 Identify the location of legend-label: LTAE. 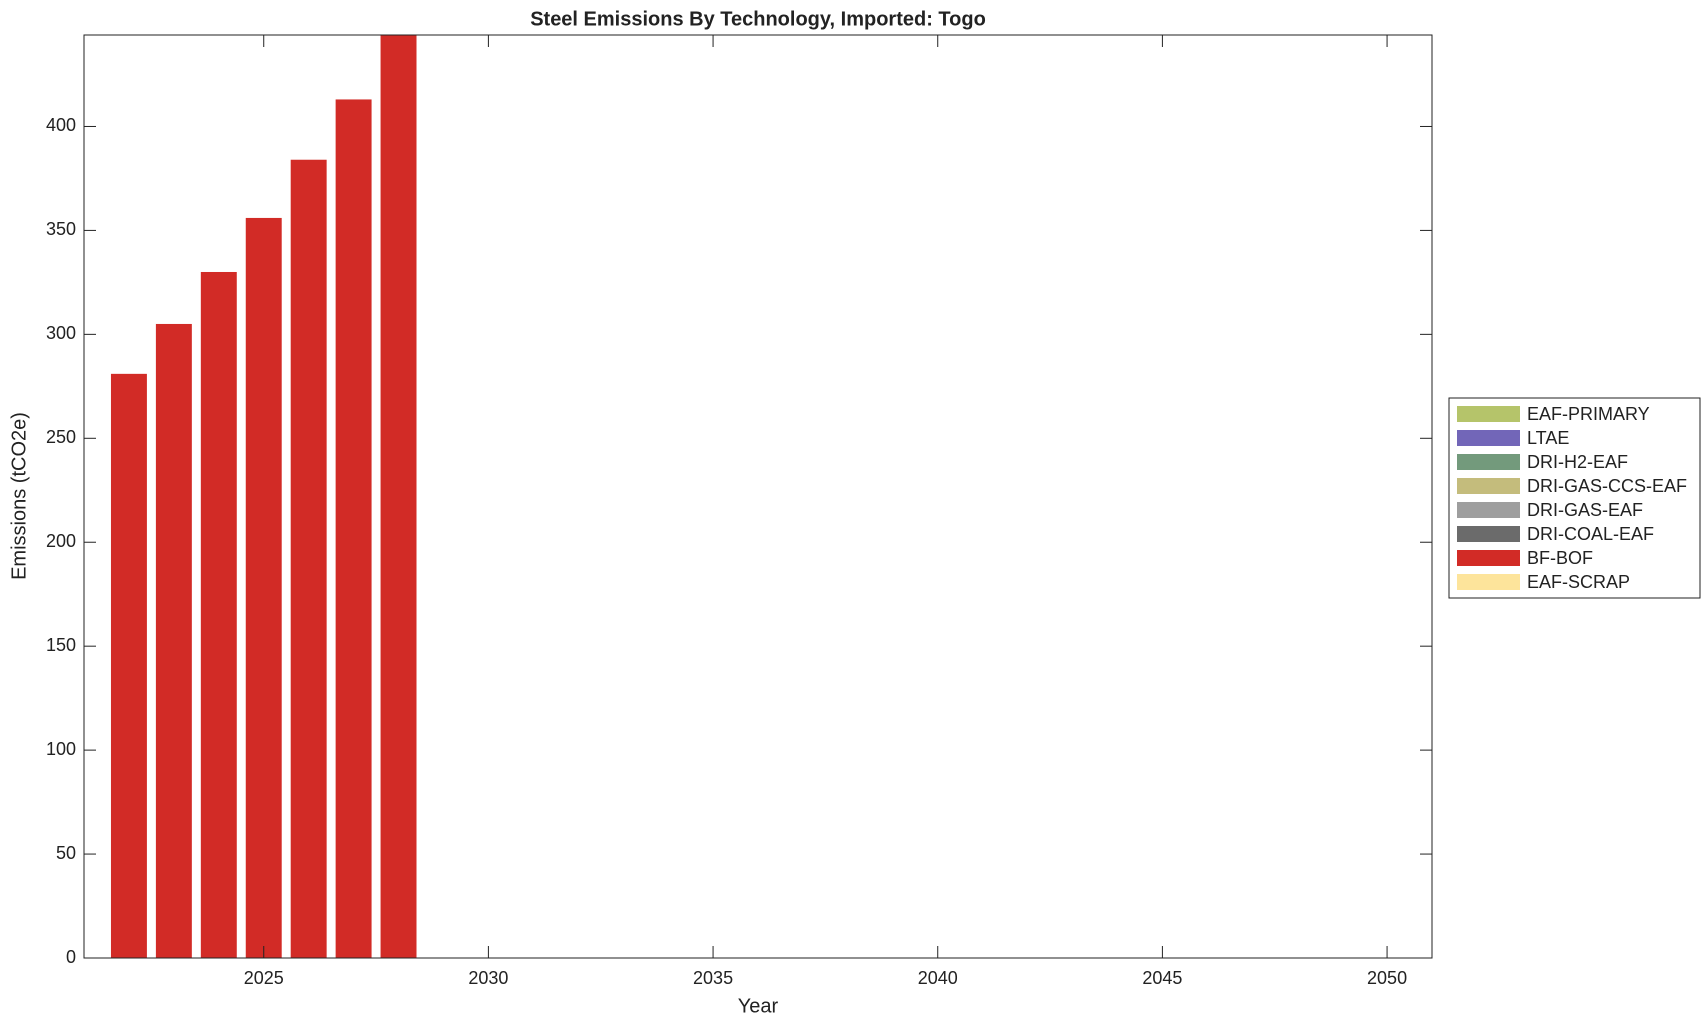
(1548, 438).